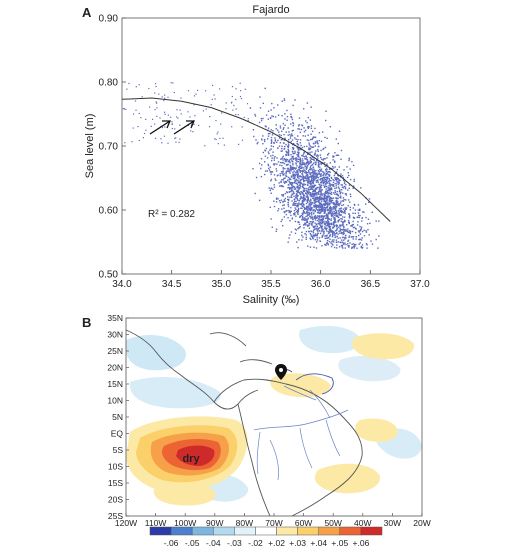 The height and width of the screenshot is (555, 528). I want to click on colorbar-label: -.02, so click(255, 543).